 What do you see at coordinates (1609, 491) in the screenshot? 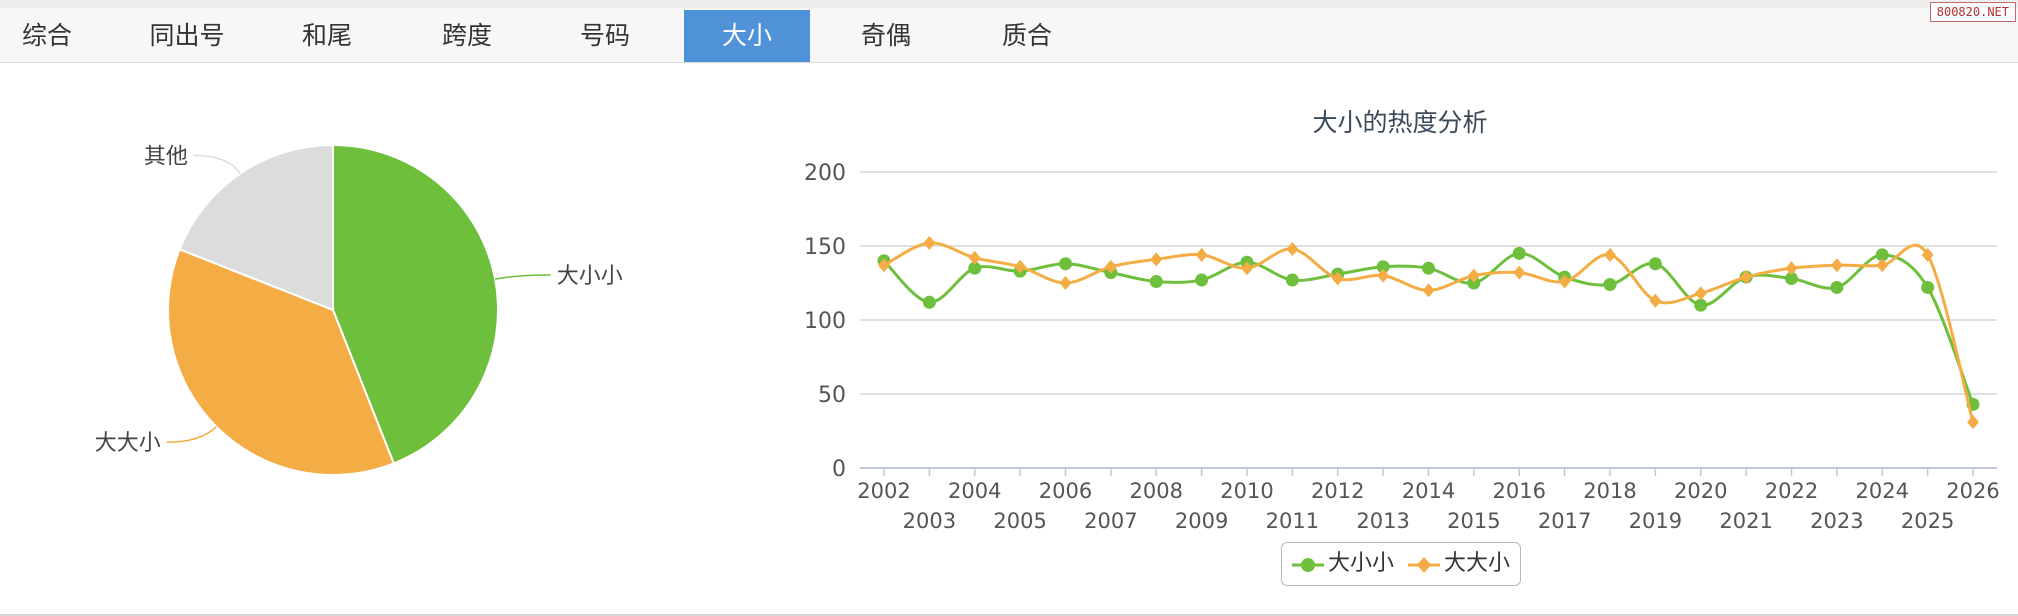
I see `x-tick-label: 2018` at bounding box center [1609, 491].